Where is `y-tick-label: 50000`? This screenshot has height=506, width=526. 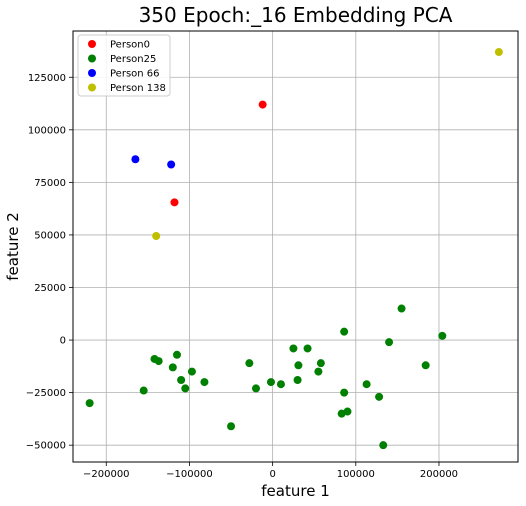
y-tick-label: 50000 is located at coordinates (50, 235).